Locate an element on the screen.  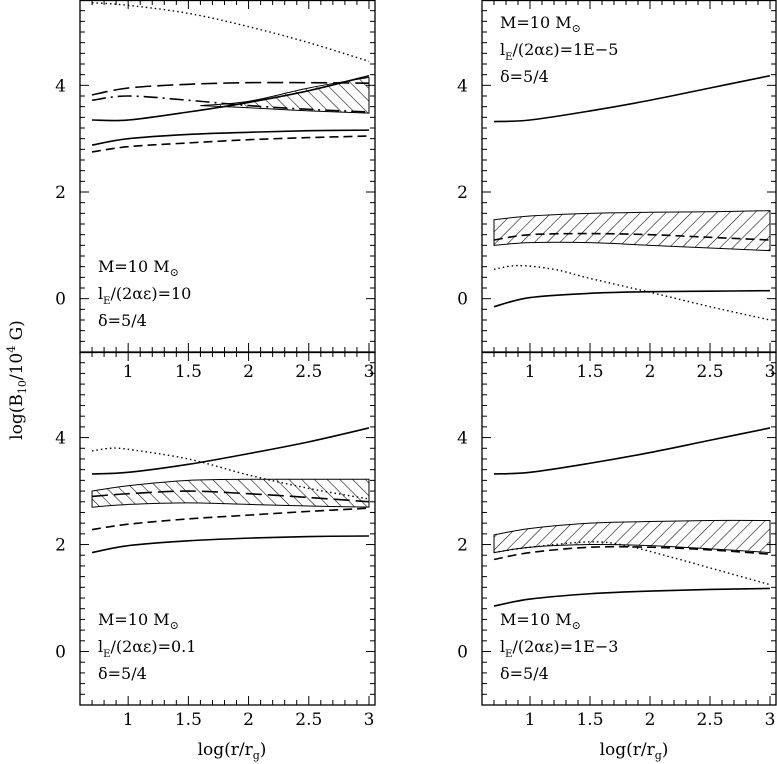
panel-annotation: M=10 M⊙ lE/(2αε)=0.1 δ=5/4 is located at coordinates (147, 646).